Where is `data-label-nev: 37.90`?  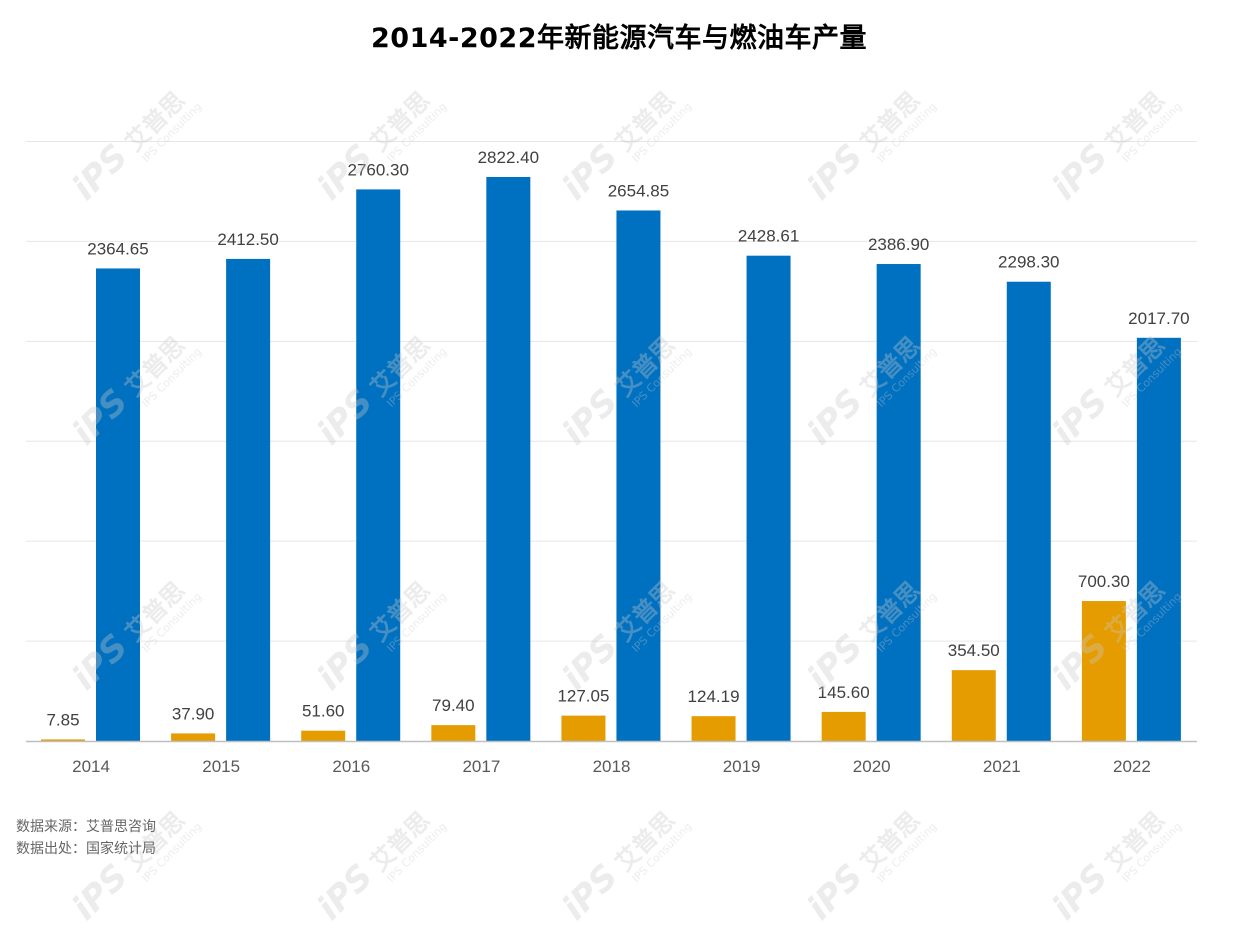 data-label-nev: 37.90 is located at coordinates (193, 713).